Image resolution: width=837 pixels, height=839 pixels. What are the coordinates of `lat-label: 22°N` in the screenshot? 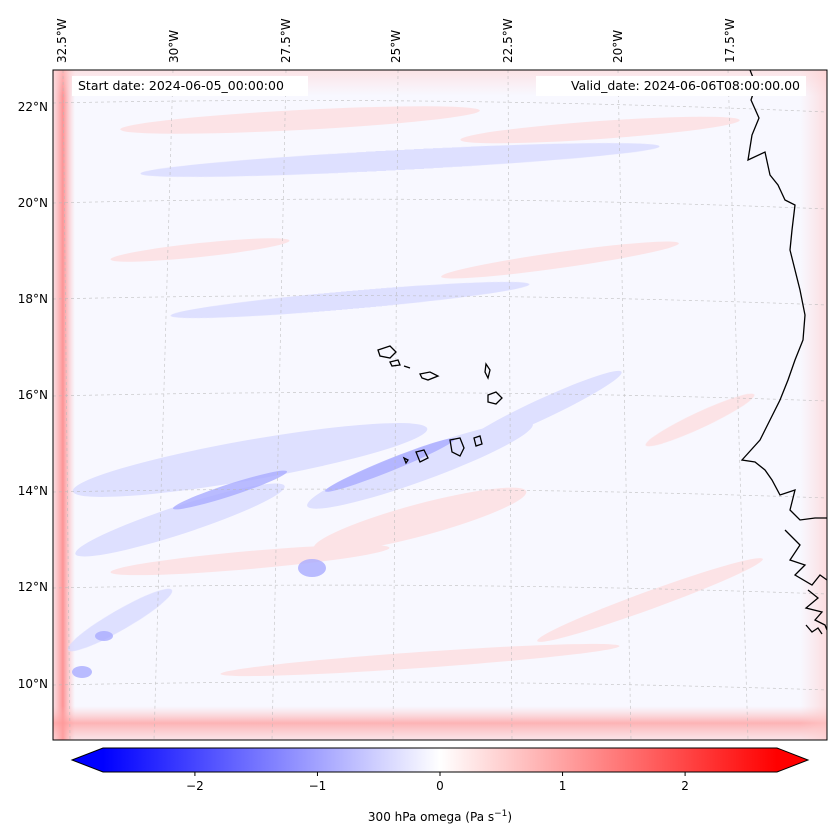 It's located at (33, 107).